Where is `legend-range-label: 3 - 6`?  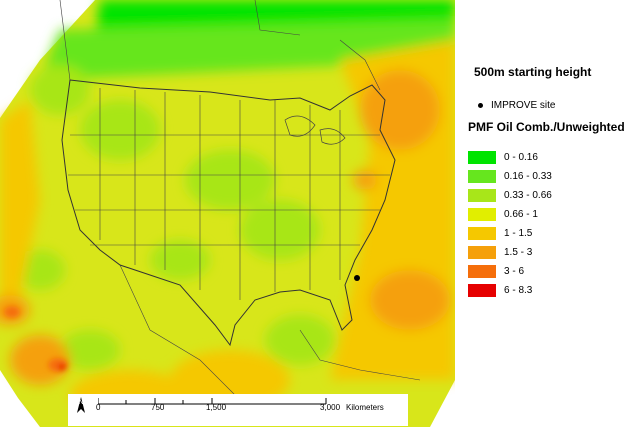 legend-range-label: 3 - 6 is located at coordinates (514, 271).